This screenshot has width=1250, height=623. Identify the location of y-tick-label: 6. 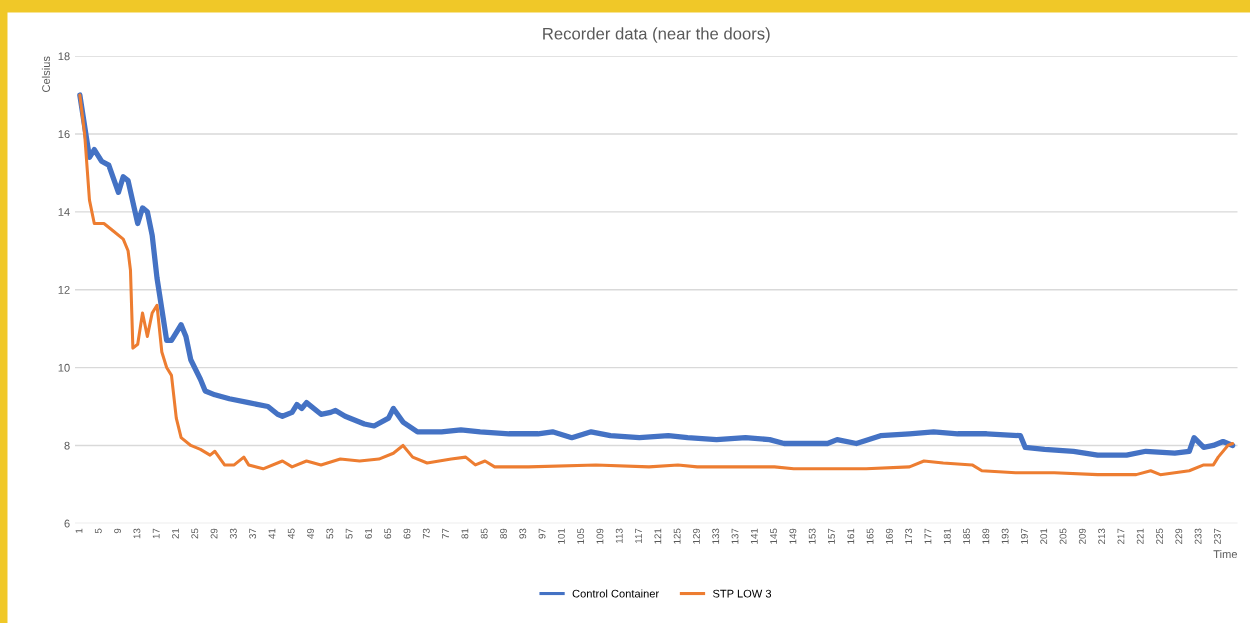
(67, 523).